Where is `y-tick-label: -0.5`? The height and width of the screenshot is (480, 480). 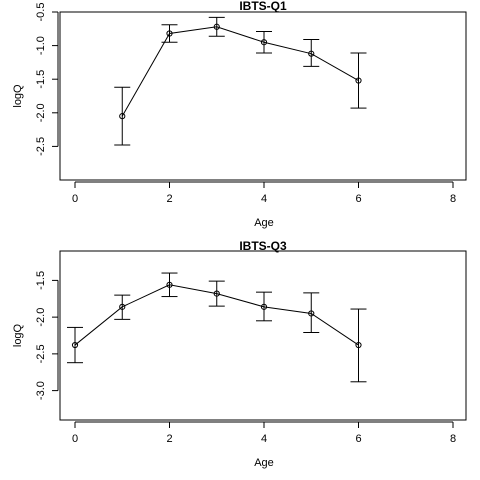
y-tick-label: -0.5 is located at coordinates (41, 12).